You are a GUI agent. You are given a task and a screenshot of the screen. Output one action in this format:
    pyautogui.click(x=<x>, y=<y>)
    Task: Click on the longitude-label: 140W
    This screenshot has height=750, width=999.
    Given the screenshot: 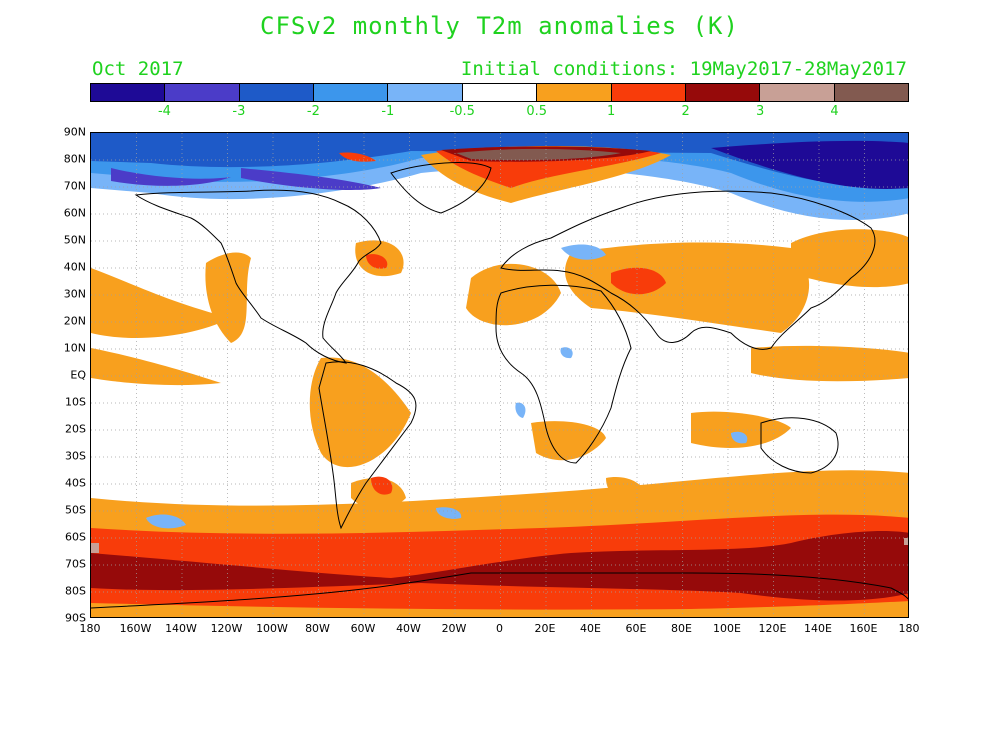 What is the action you would take?
    pyautogui.click(x=181, y=628)
    